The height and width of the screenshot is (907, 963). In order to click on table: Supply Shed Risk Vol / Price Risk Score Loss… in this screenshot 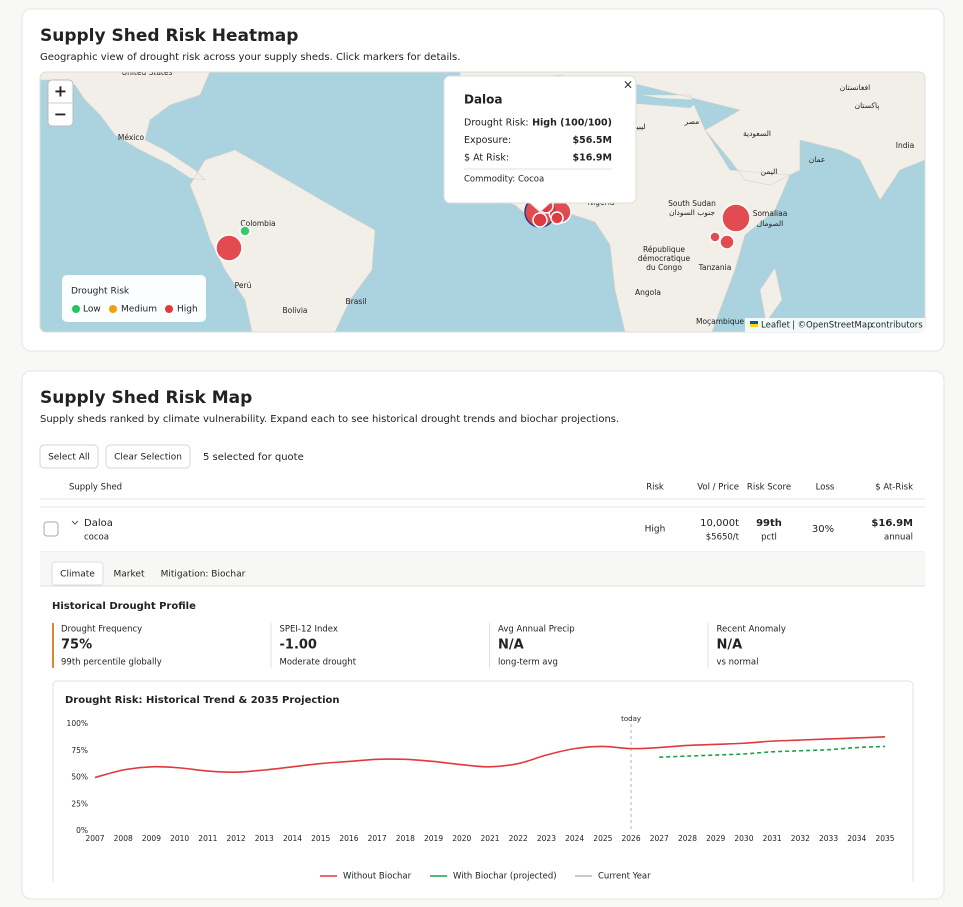, I will do `click(482, 518)`.